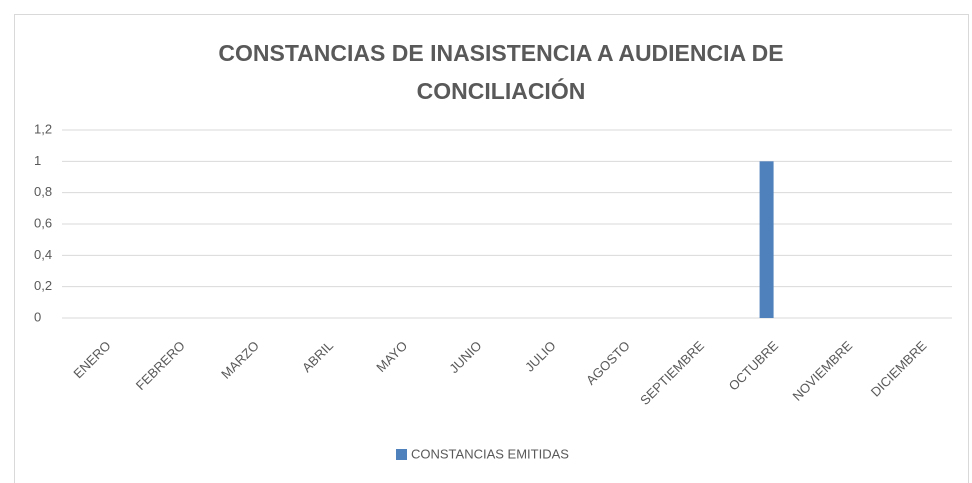 The image size is (972, 483). What do you see at coordinates (823, 371) in the screenshot?
I see `x-tick-label: NOVIEMBRE` at bounding box center [823, 371].